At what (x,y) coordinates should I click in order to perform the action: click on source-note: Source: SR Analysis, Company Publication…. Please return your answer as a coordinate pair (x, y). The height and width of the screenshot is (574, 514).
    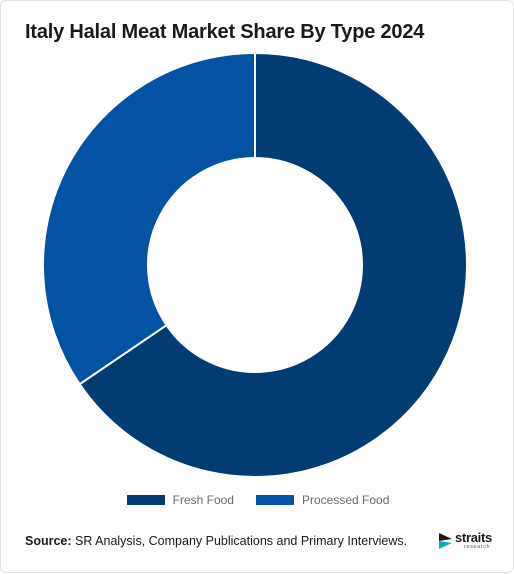
    Looking at the image, I should click on (216, 541).